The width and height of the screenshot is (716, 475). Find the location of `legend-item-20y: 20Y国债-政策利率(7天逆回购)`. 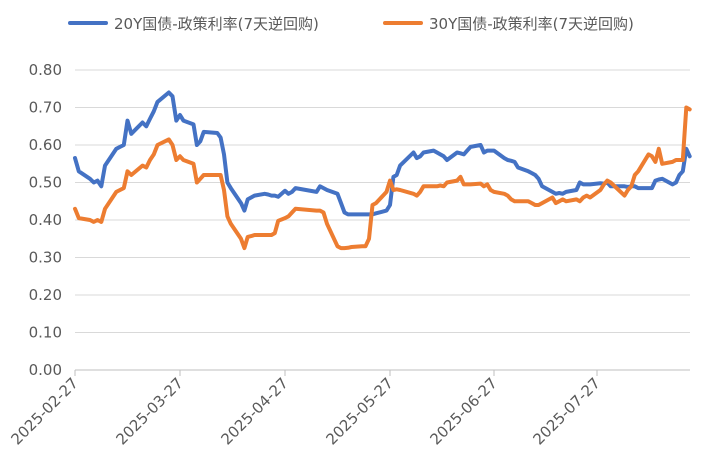

legend-item-20y: 20Y国债-政策利率(7天逆回购) is located at coordinates (193, 23).